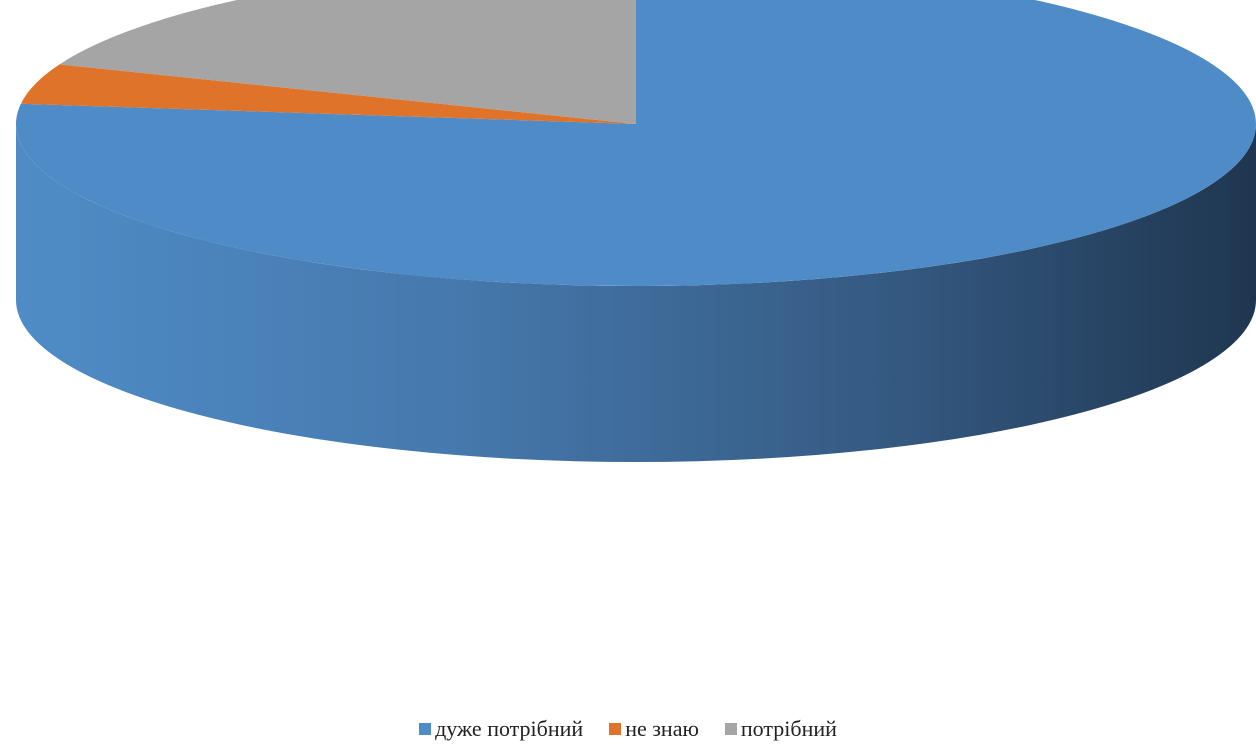 This screenshot has width=1256, height=749. Describe the element at coordinates (662, 728) in the screenshot. I see `legend-label-1: не знаю` at that location.